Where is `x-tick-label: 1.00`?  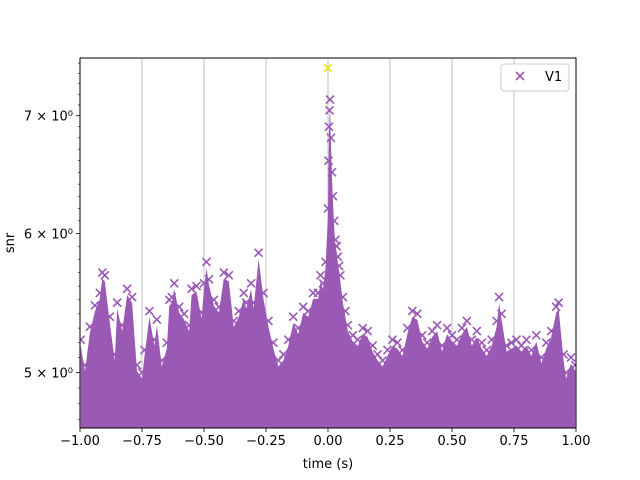
x-tick-label: 1.00 is located at coordinates (576, 441).